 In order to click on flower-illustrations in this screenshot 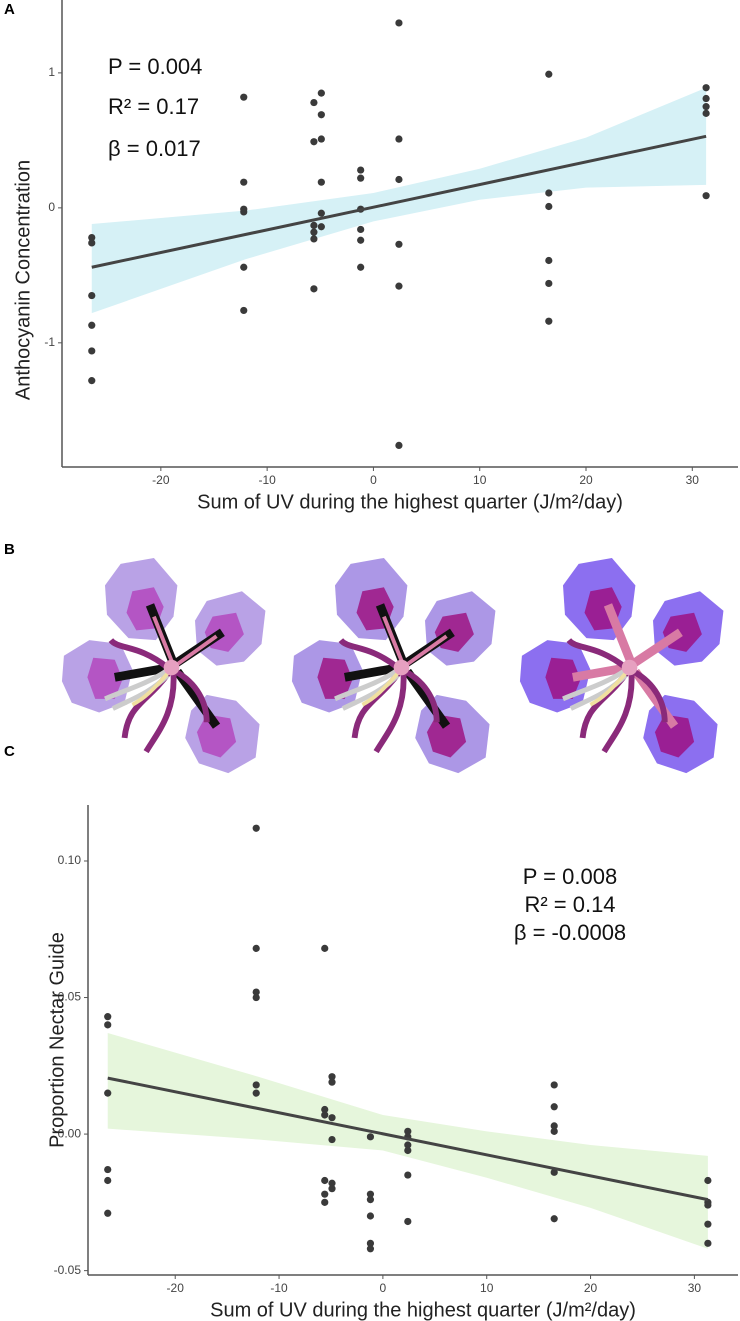, I will do `click(392, 665)`.